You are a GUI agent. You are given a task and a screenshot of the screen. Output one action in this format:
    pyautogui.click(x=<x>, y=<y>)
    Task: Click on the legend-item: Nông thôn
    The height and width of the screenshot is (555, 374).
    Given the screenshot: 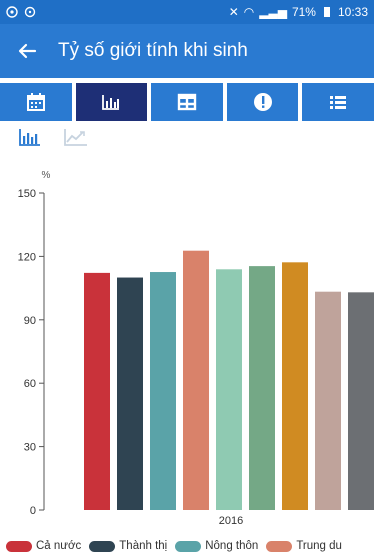 What is the action you would take?
    pyautogui.click(x=216, y=546)
    